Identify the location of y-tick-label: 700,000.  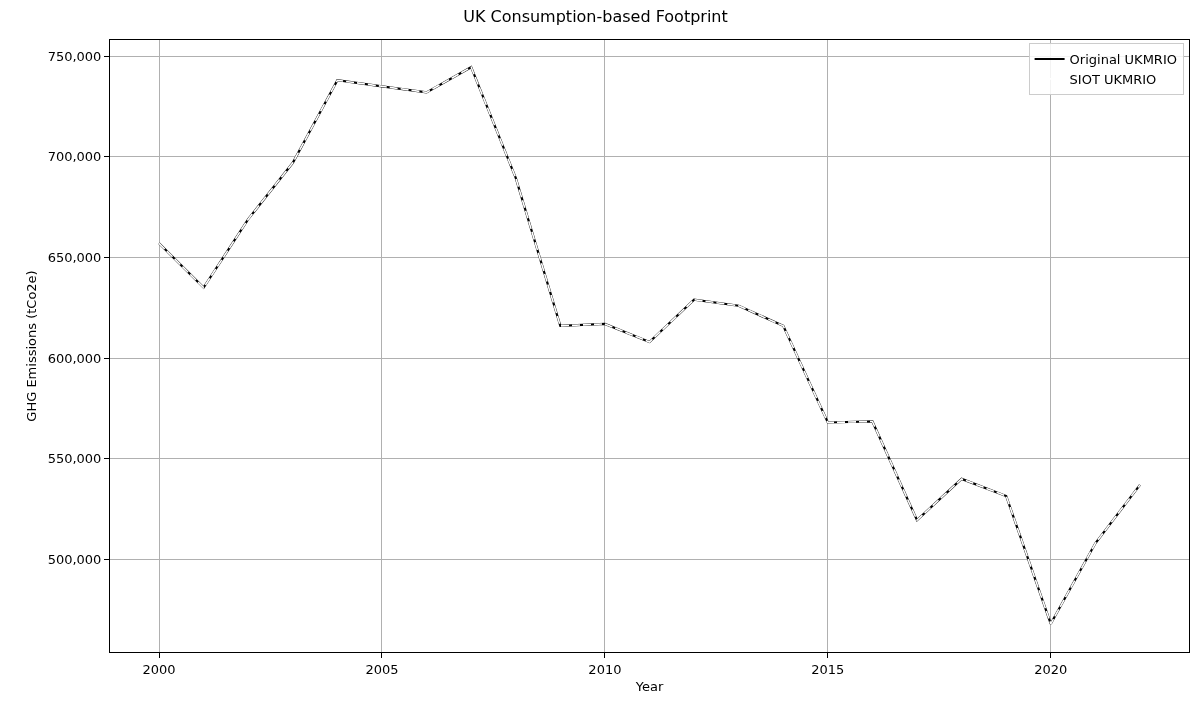
(74, 157).